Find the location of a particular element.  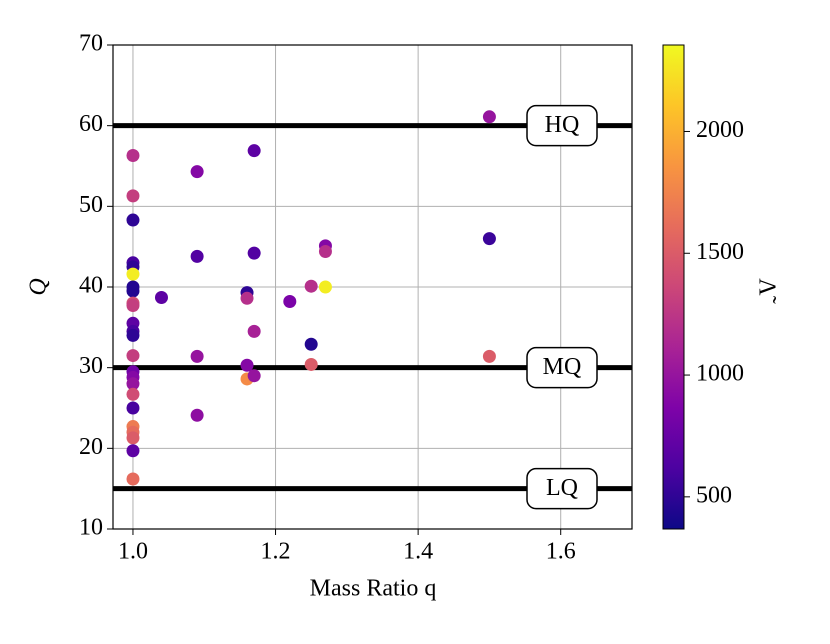

y-tick-label: 40 is located at coordinates (91, 286).